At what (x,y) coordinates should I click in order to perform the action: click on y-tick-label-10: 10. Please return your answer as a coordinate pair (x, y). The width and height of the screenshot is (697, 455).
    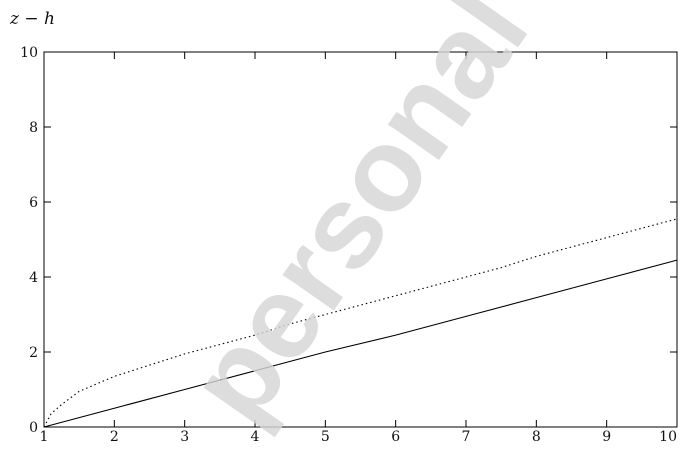
    Looking at the image, I should click on (29, 53).